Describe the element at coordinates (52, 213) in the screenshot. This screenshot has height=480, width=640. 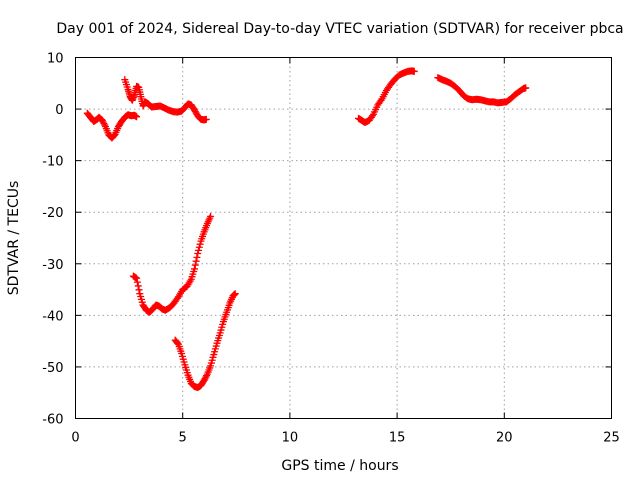
I see `y-tick-label: -20` at that location.